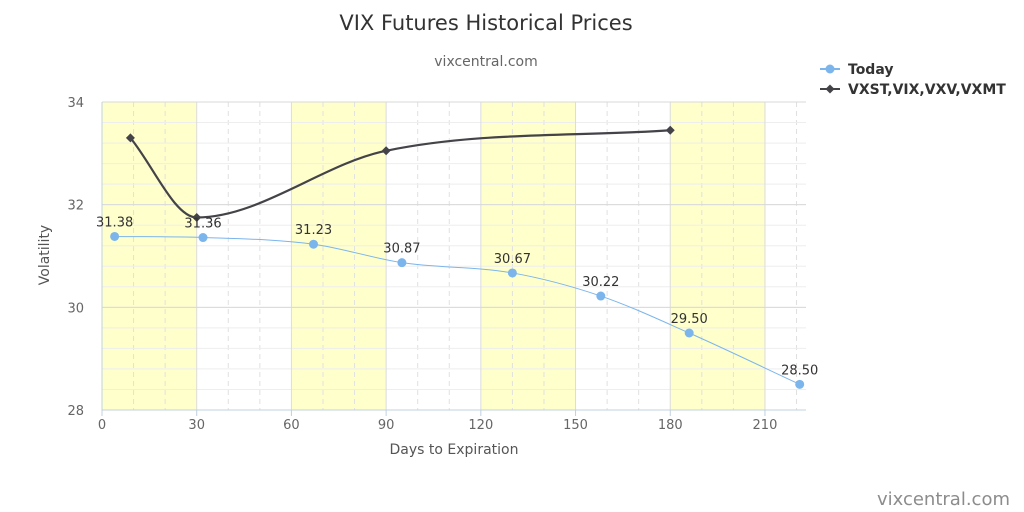 This screenshot has width=1024, height=512. I want to click on data-label: 30.22, so click(600, 282).